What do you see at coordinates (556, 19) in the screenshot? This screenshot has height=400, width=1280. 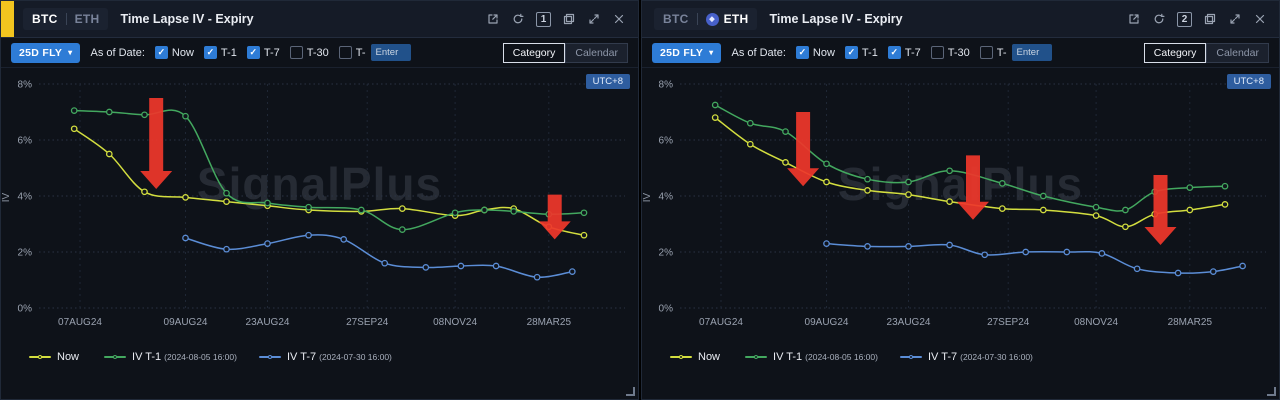 I see `window-controls: 1` at bounding box center [556, 19].